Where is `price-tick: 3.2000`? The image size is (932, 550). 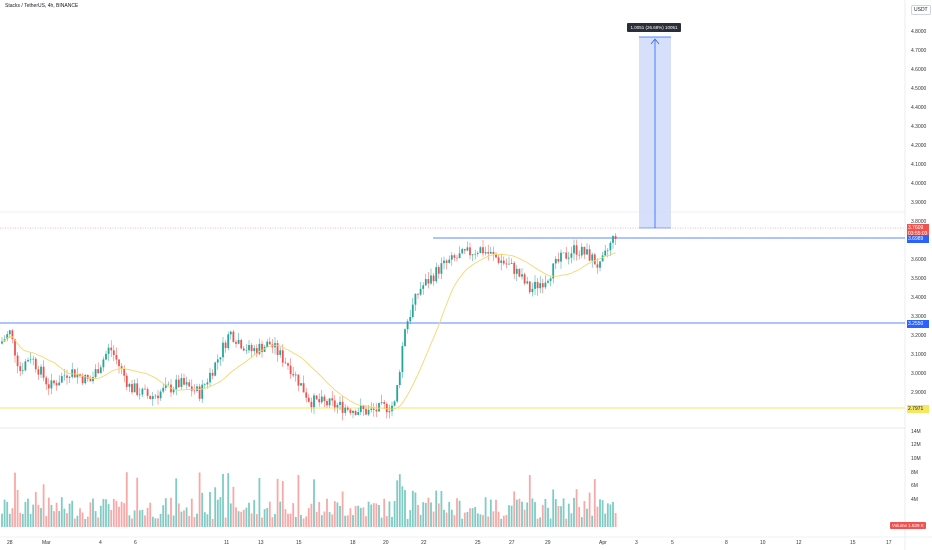
price-tick: 3.2000 is located at coordinates (919, 336).